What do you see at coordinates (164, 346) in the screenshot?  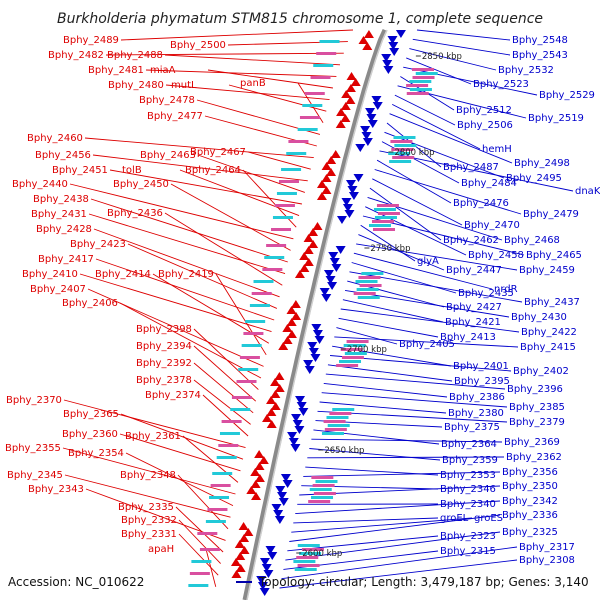 I see `gene-label-left: Bphy_2394` at bounding box center [164, 346].